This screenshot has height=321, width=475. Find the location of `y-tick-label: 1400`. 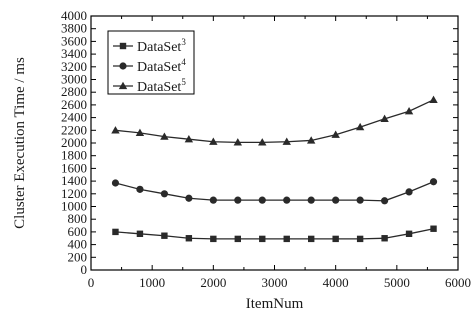

y-tick-label: 1400 is located at coordinates (74, 180).